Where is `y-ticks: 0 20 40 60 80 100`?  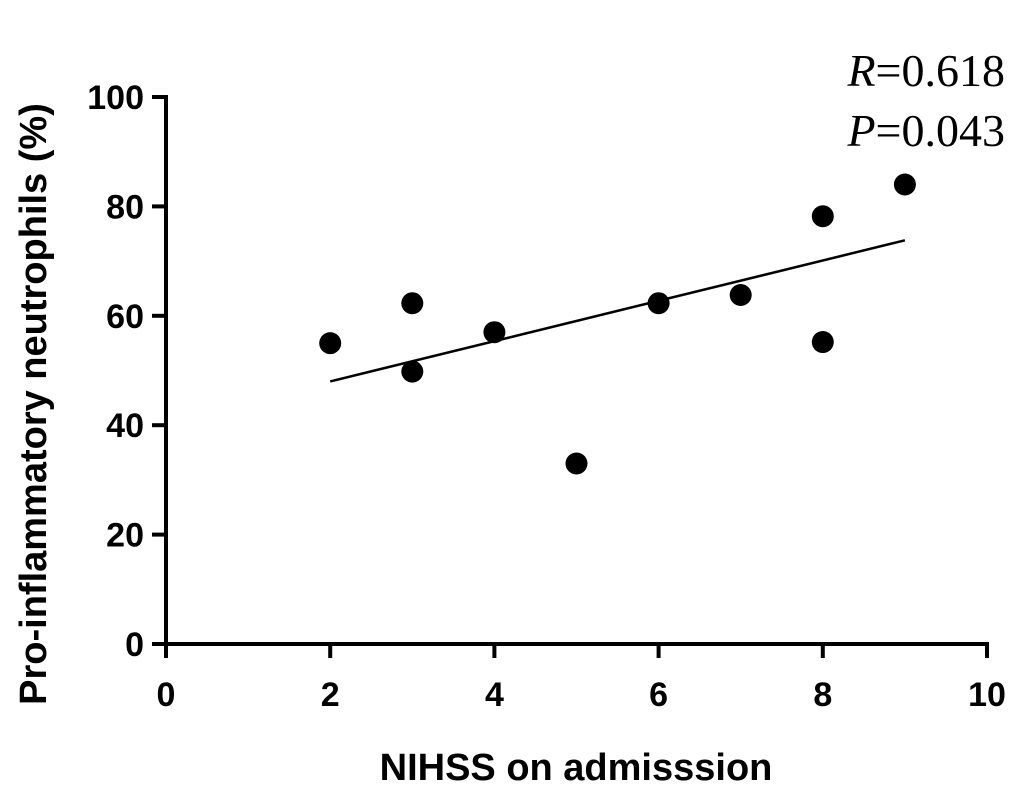
y-ticks: 0 20 40 60 80 100 is located at coordinates (126, 371).